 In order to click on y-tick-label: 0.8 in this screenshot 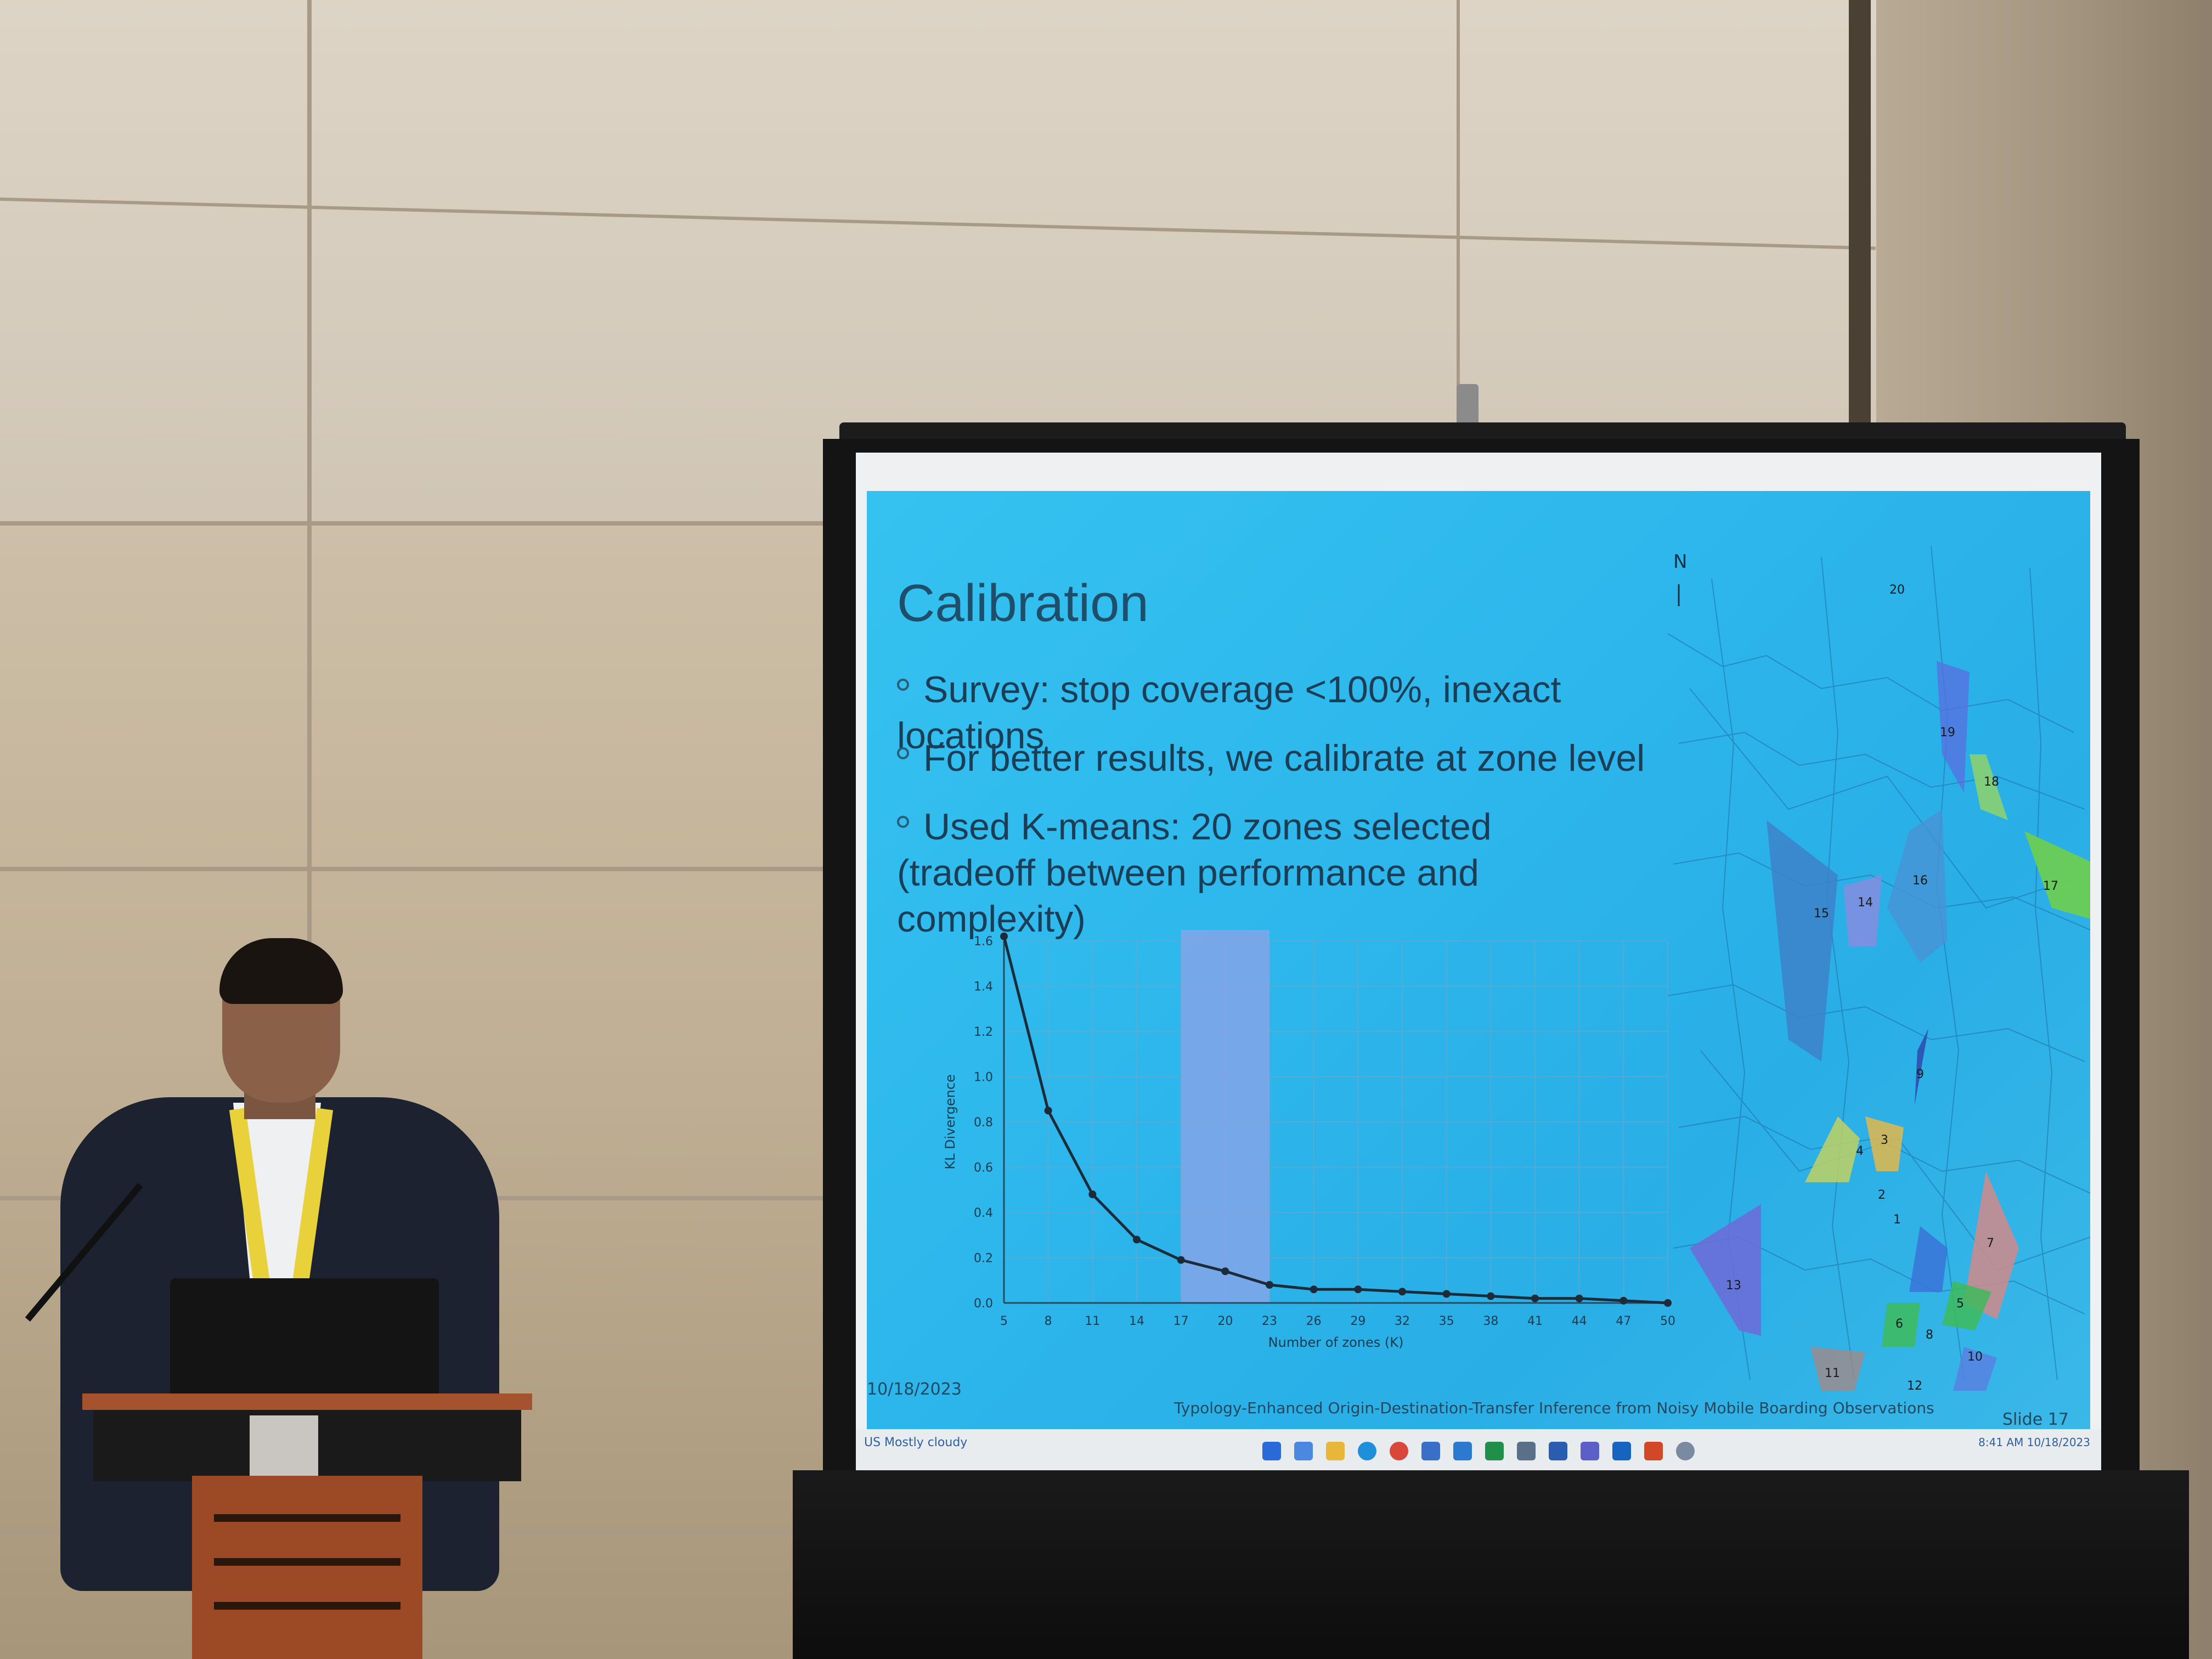, I will do `click(983, 1123)`.